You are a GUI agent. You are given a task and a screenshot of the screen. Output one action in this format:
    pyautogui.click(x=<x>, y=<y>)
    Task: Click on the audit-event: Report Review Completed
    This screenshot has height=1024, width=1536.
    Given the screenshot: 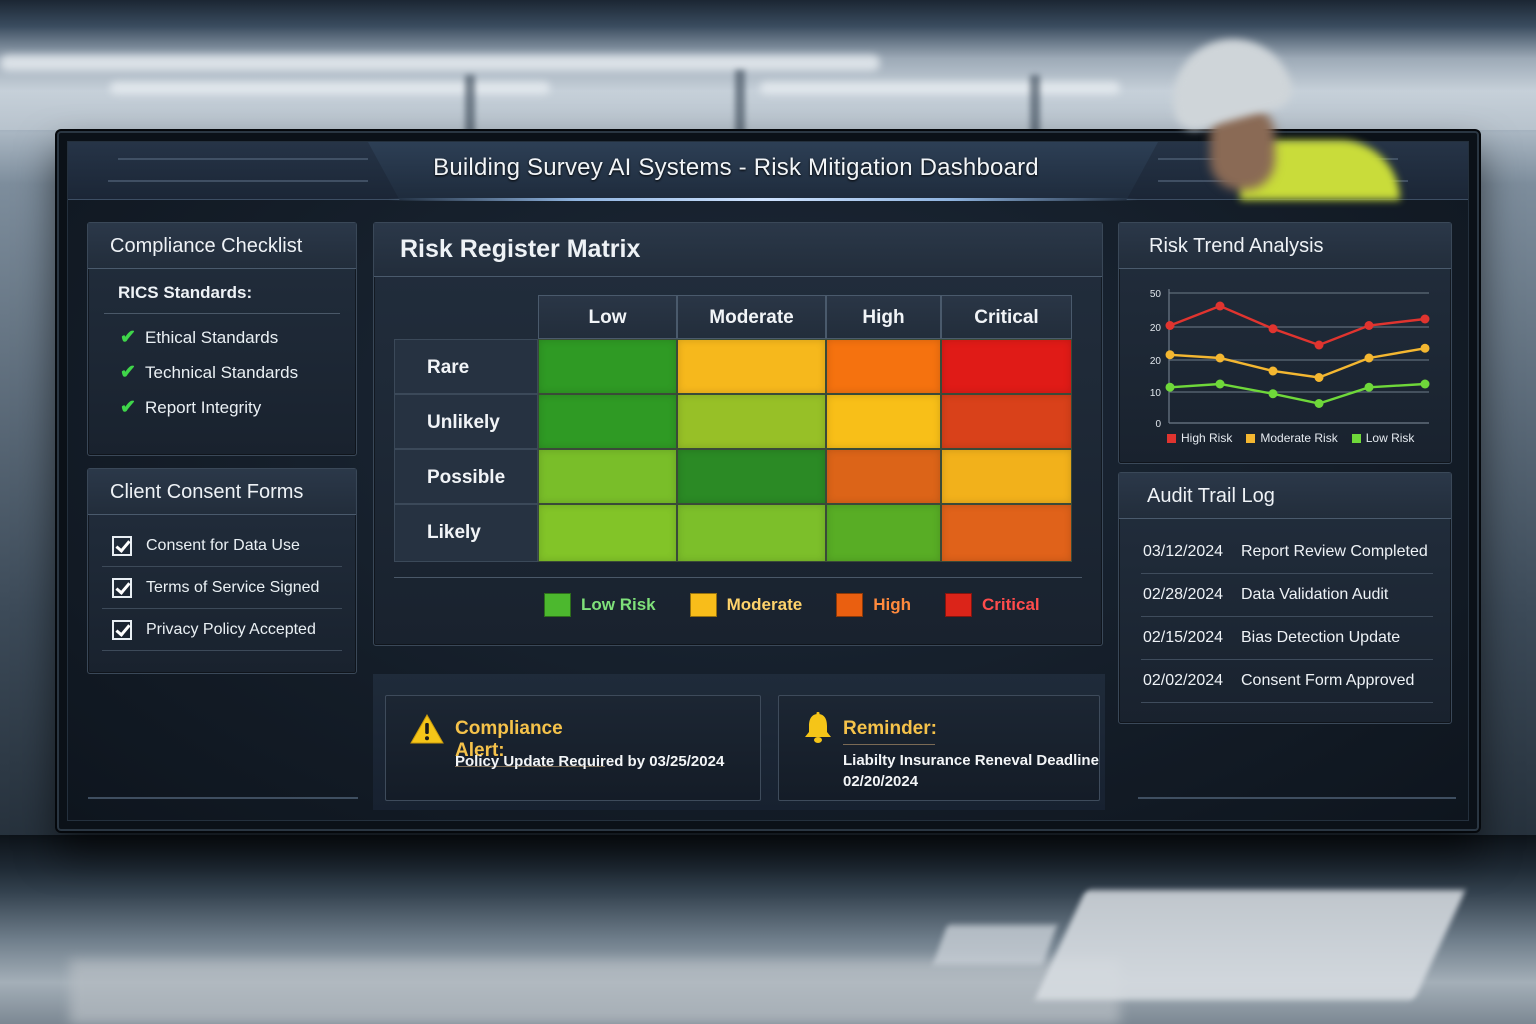 What is the action you would take?
    pyautogui.click(x=1334, y=551)
    